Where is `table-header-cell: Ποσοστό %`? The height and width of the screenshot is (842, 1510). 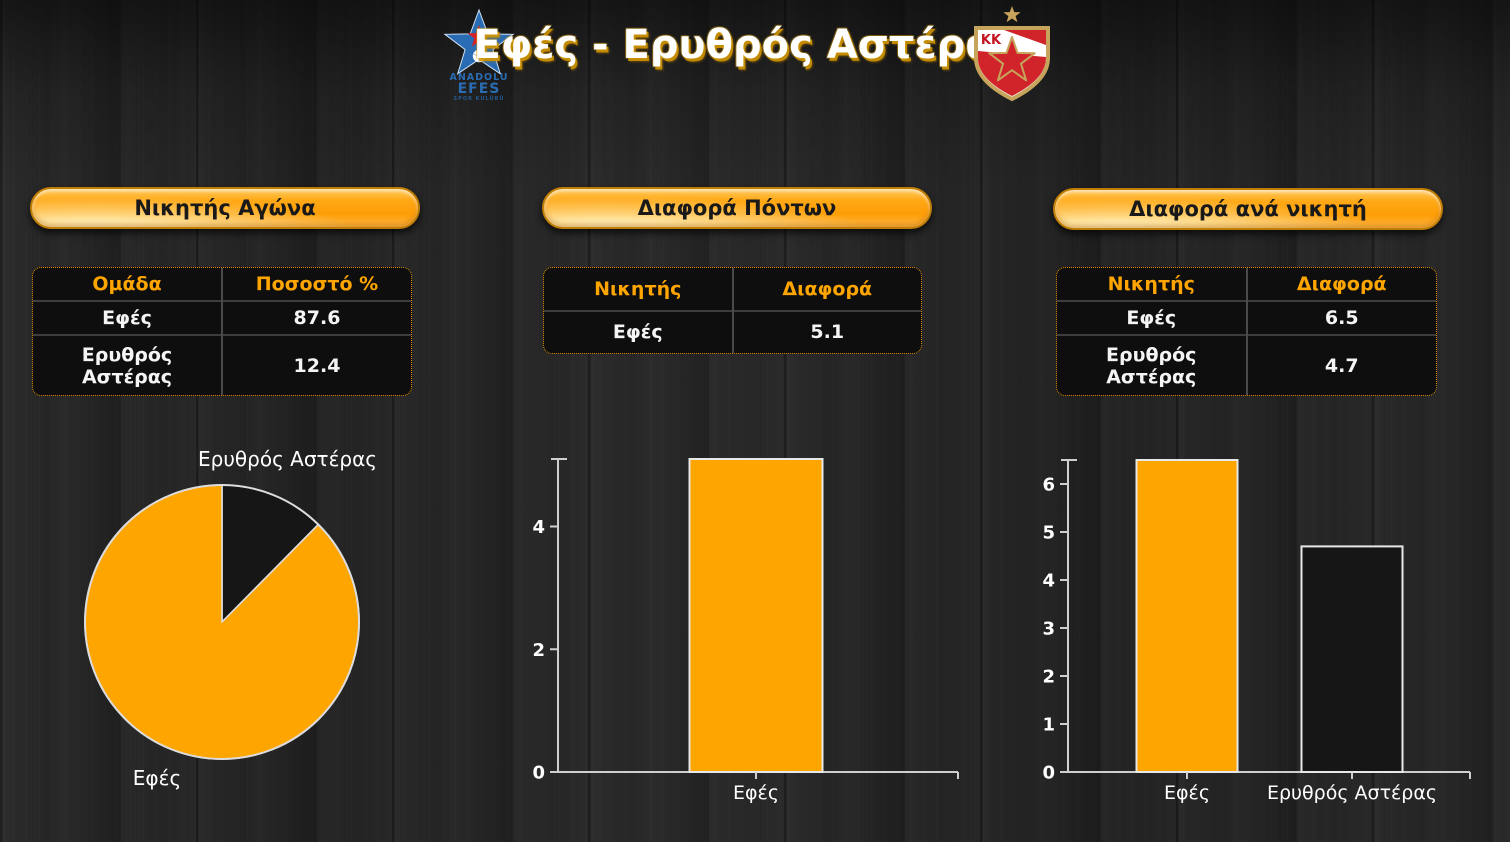
table-header-cell: Ποσοστό % is located at coordinates (316, 284).